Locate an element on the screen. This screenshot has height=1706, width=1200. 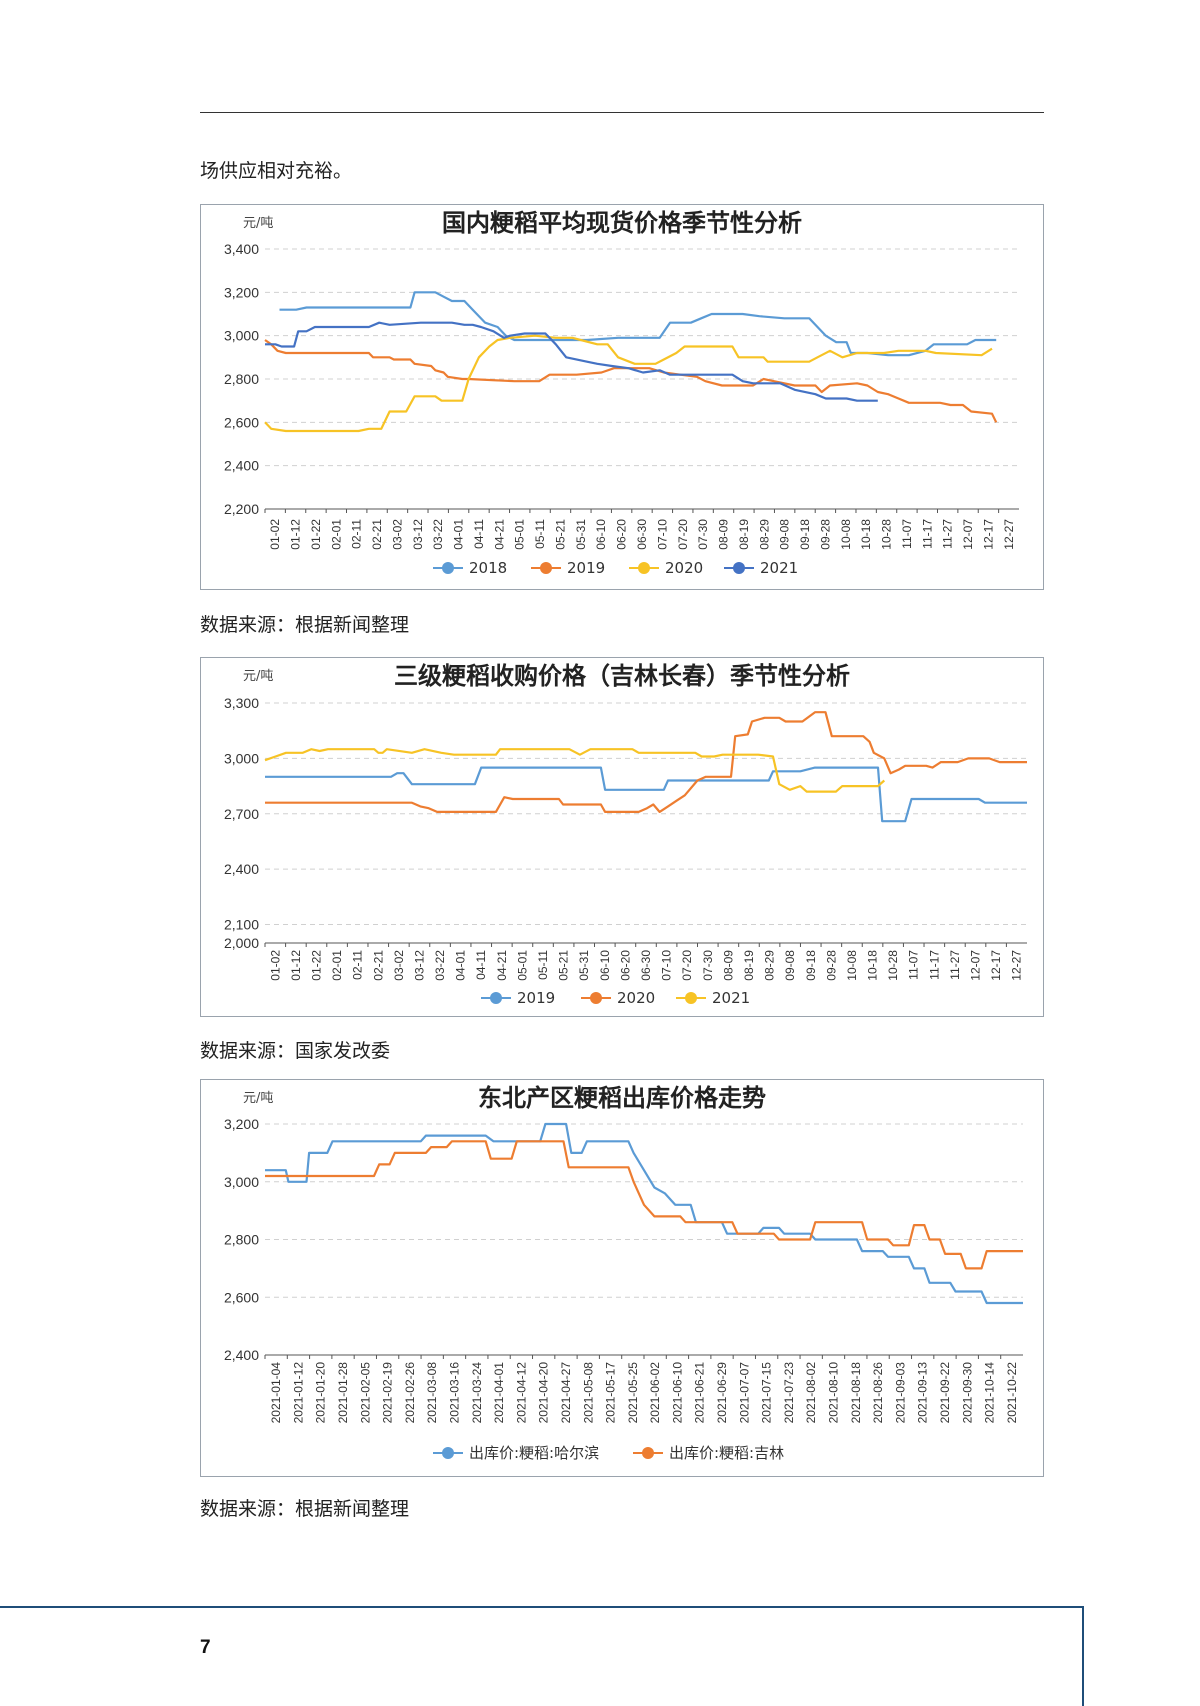
x-tick-label: 08-29 is located at coordinates (770, 965).